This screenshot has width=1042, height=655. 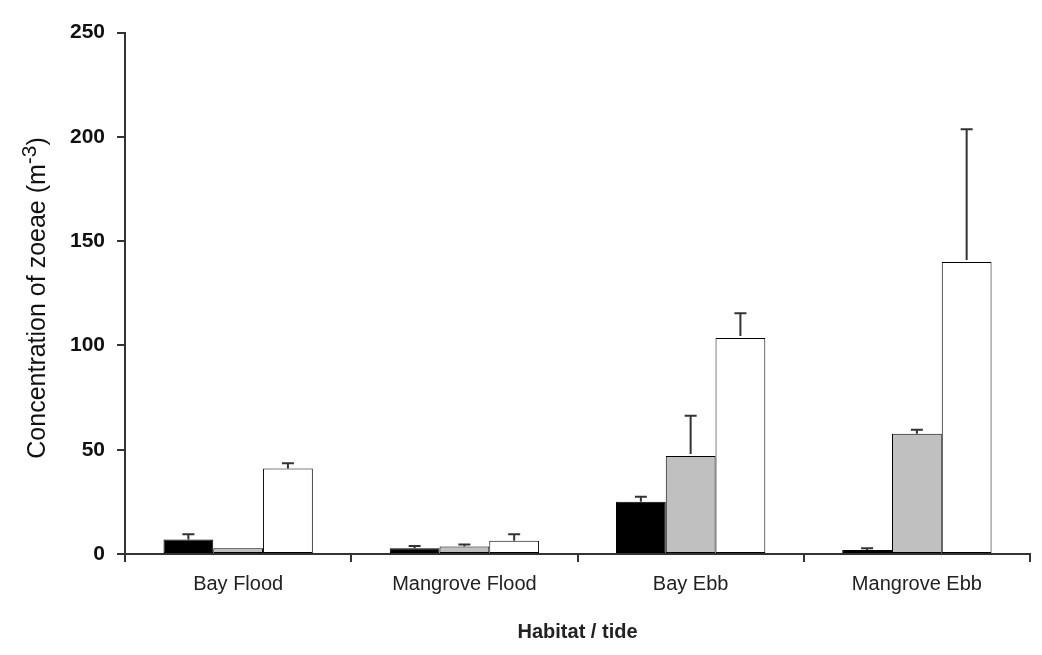 I want to click on x-tick-label: Bay Flood, so click(x=238, y=582).